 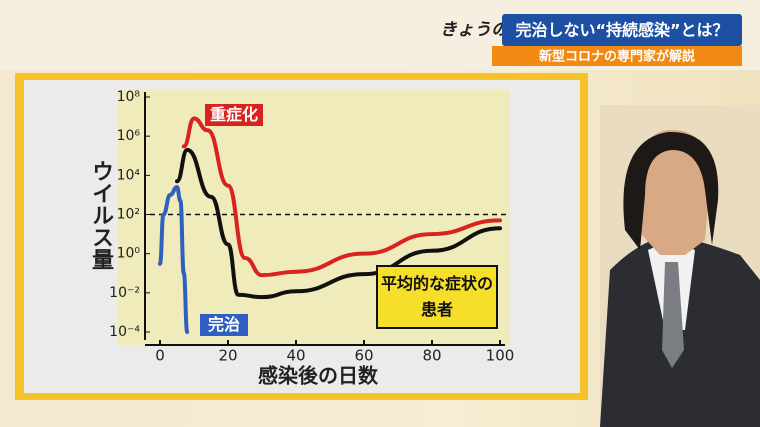 I want to click on series-label: 重症化, so click(x=234, y=115).